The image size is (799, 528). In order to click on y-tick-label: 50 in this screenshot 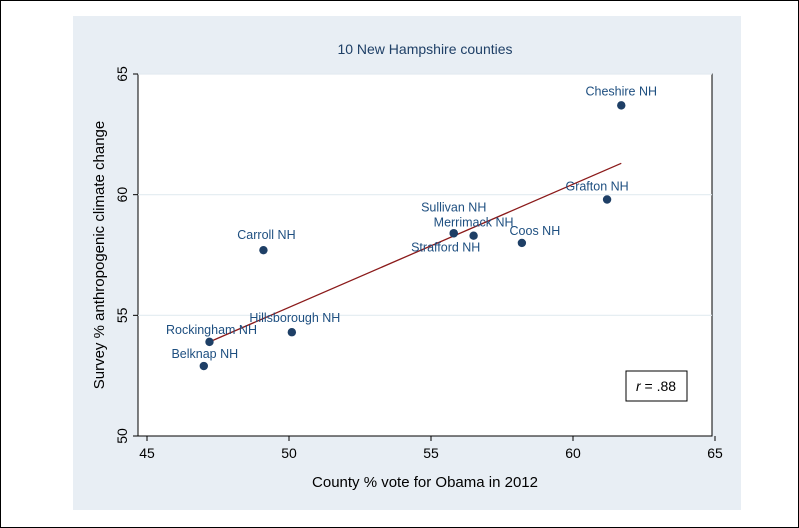, I will do `click(122, 436)`.